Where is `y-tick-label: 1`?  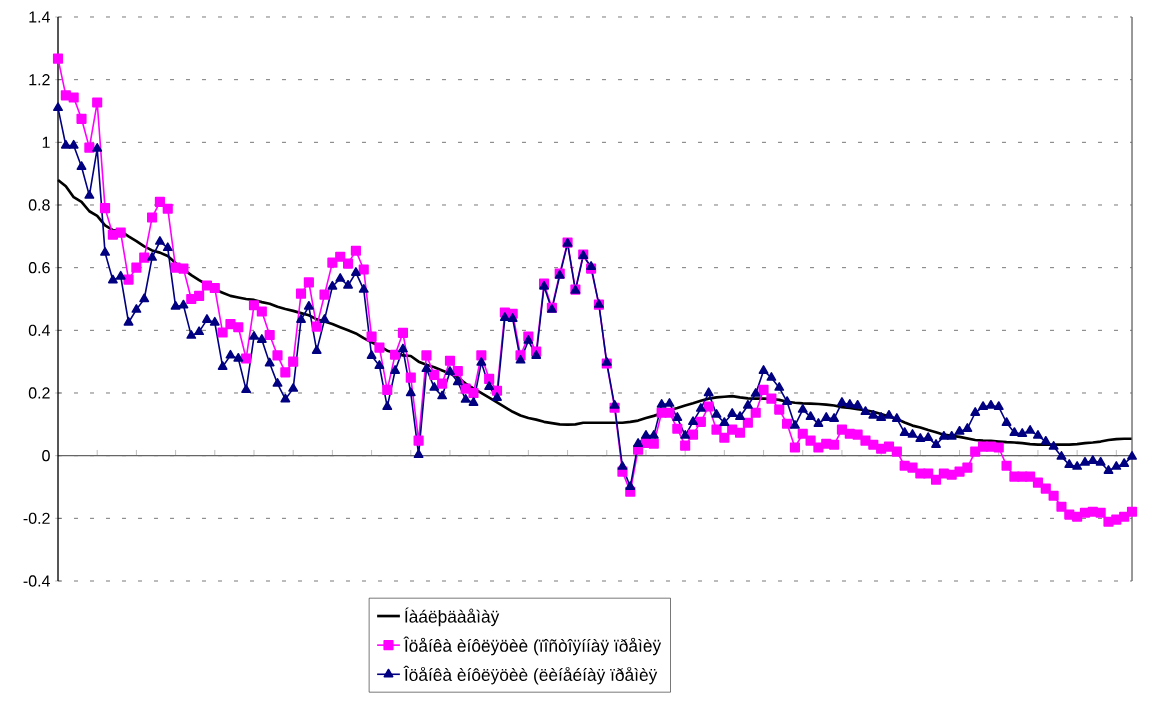 y-tick-label: 1 is located at coordinates (46, 142).